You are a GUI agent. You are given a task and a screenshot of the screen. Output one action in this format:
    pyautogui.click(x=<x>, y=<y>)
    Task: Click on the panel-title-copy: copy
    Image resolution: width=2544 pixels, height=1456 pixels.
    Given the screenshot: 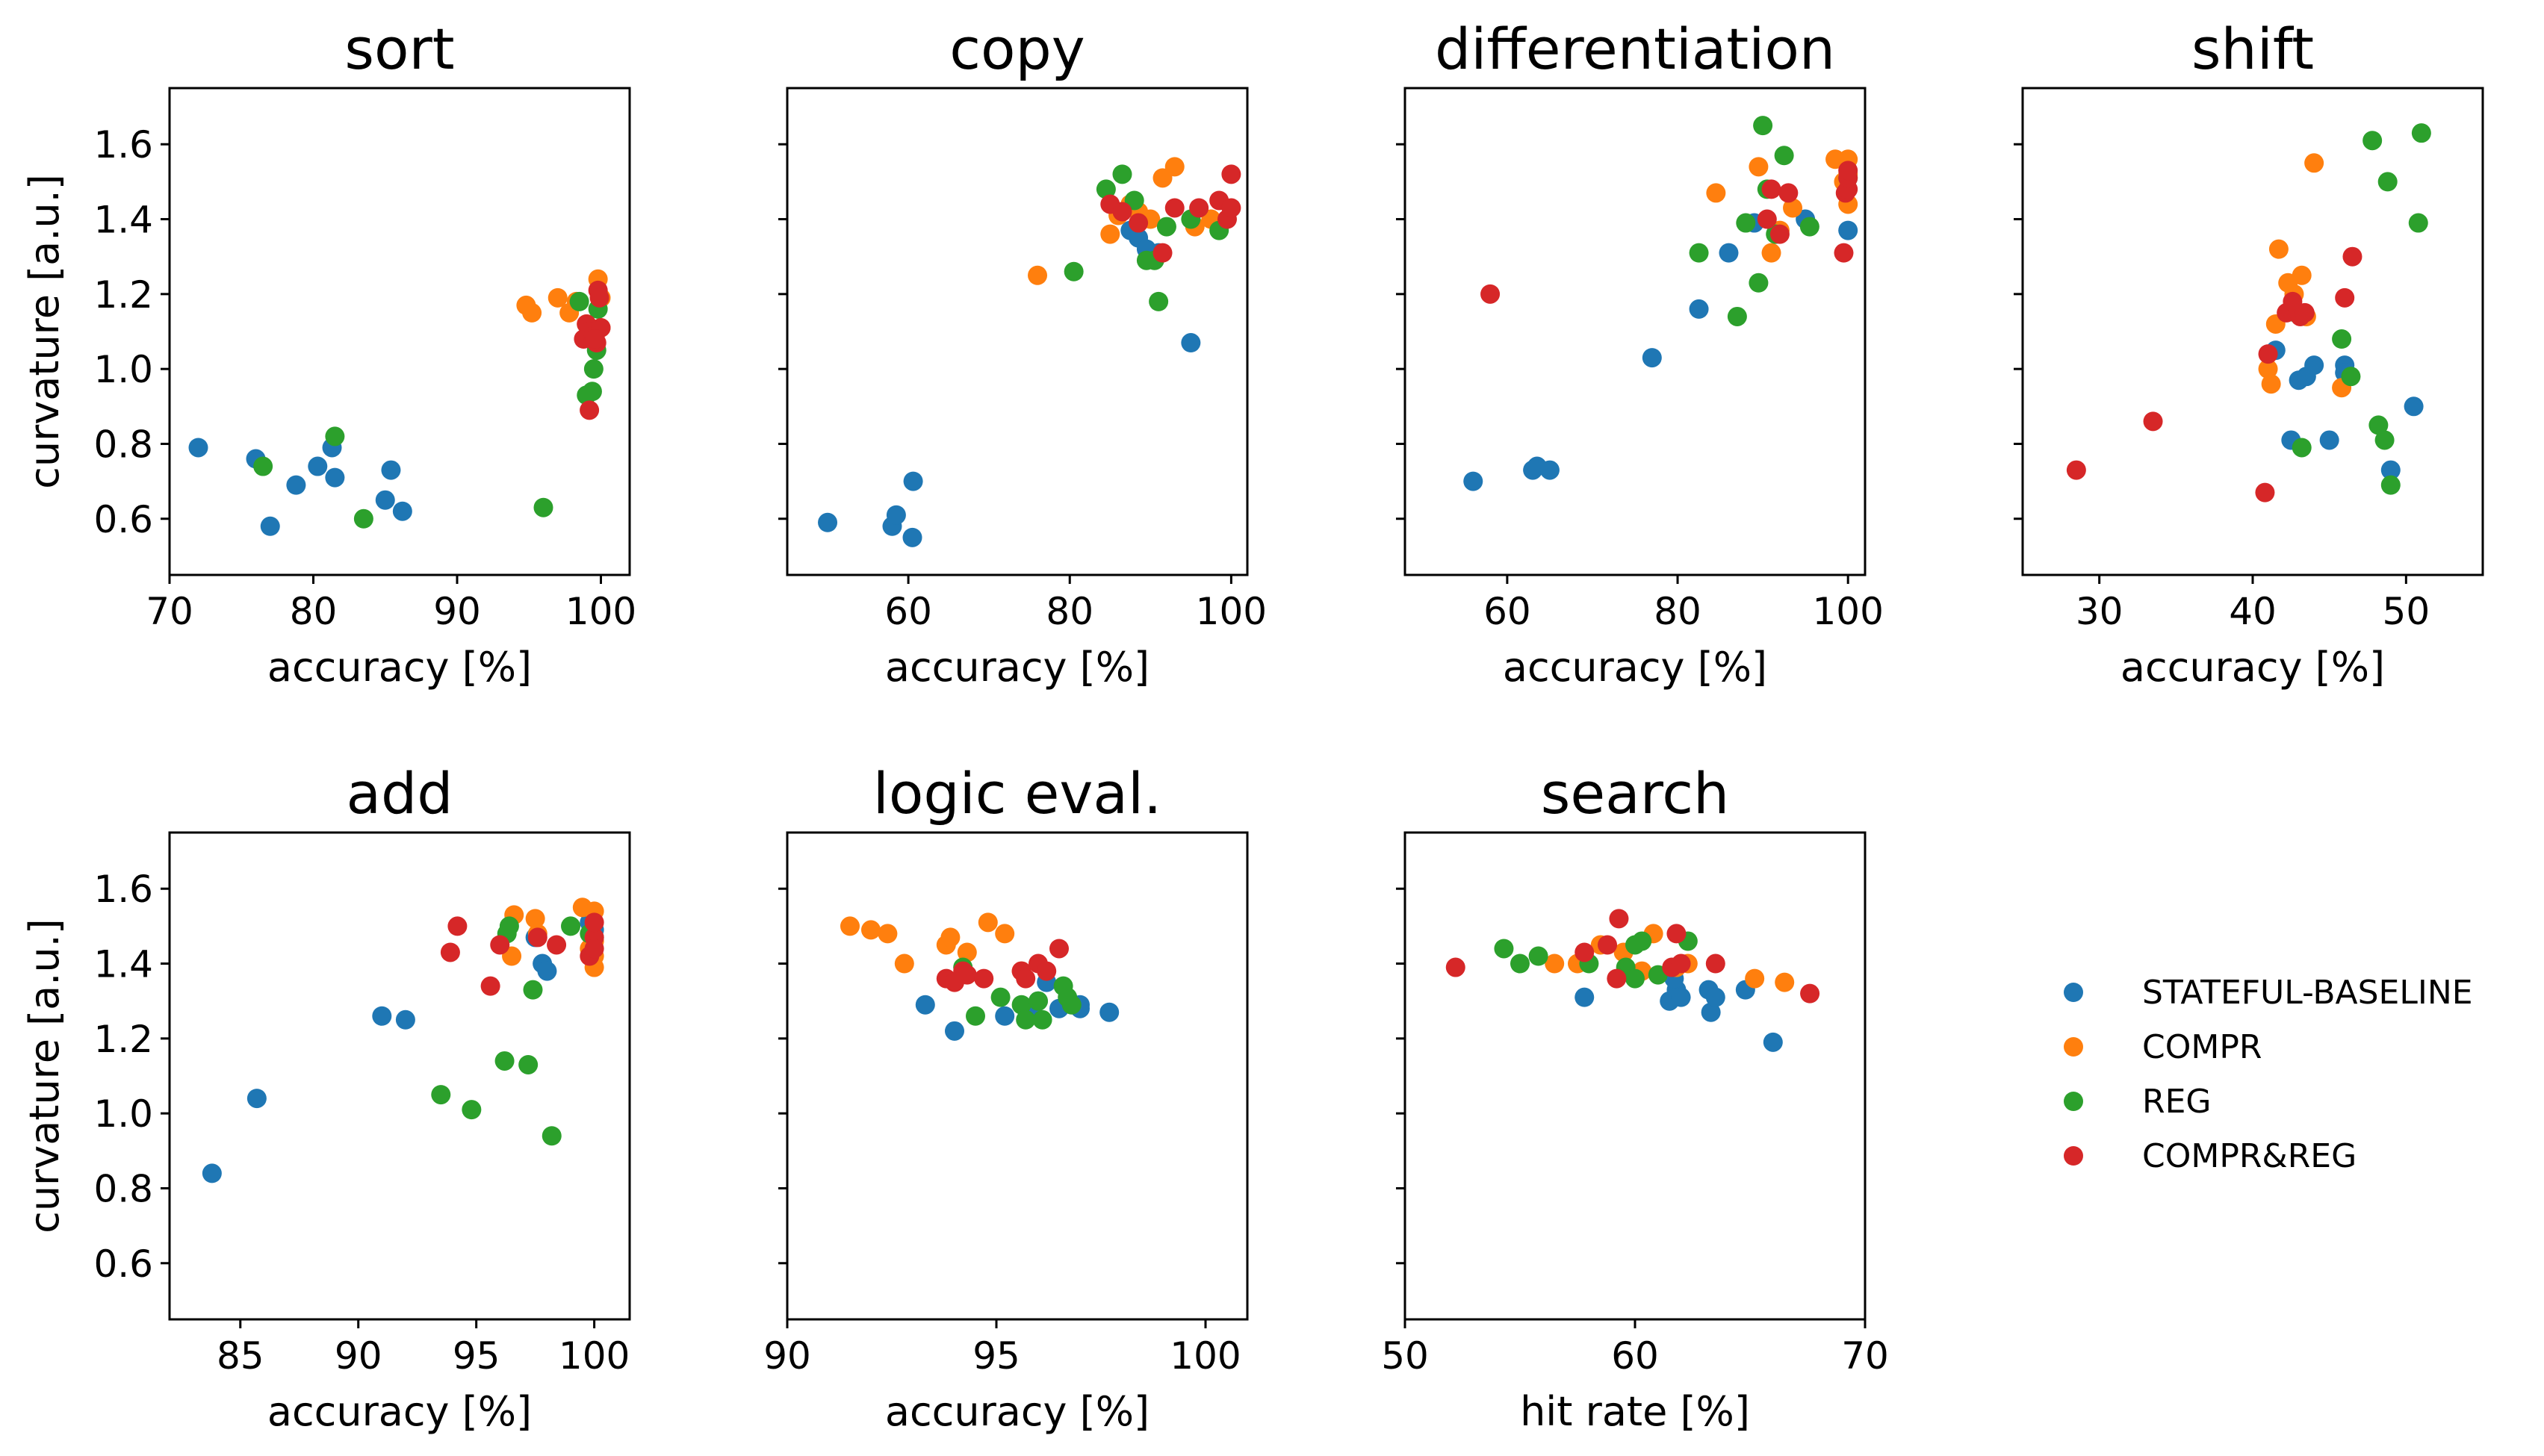 What is the action you would take?
    pyautogui.click(x=1017, y=49)
    